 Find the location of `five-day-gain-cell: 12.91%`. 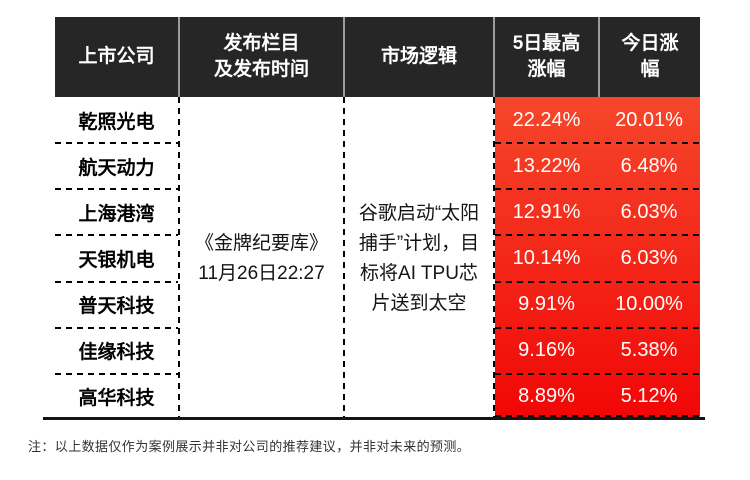

five-day-gain-cell: 12.91% is located at coordinates (546, 211).